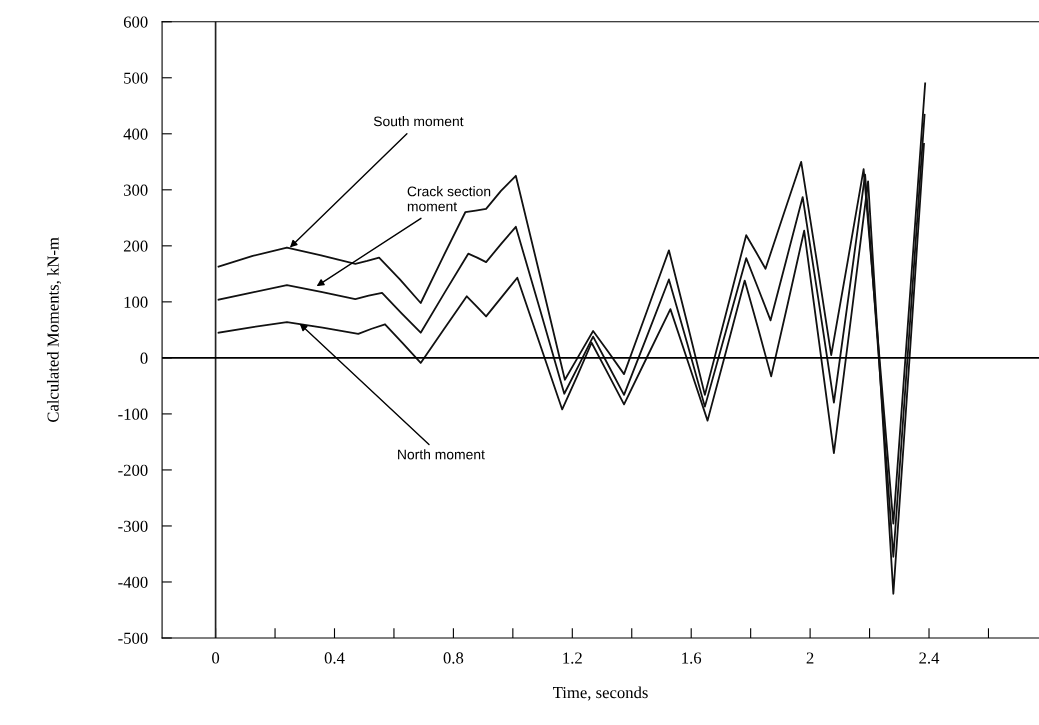  Describe the element at coordinates (572, 658) in the screenshot. I see `x-tick-label: 1.2` at that location.